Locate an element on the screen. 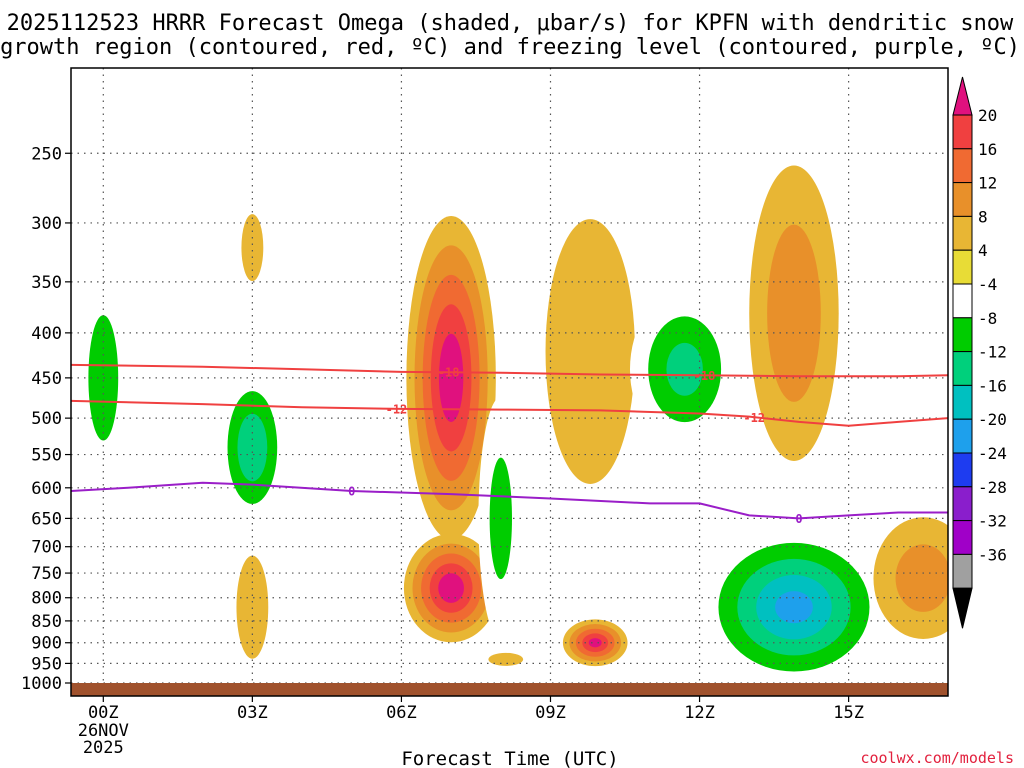  y-tick-label: 600 is located at coordinates (46, 489).